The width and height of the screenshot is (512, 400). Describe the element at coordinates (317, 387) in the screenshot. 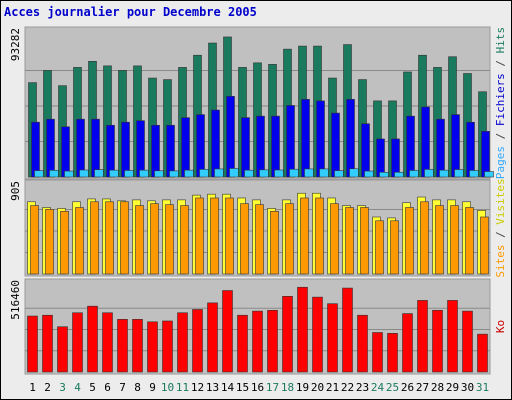

I see `x-tick-label-day-20: 20` at that location.